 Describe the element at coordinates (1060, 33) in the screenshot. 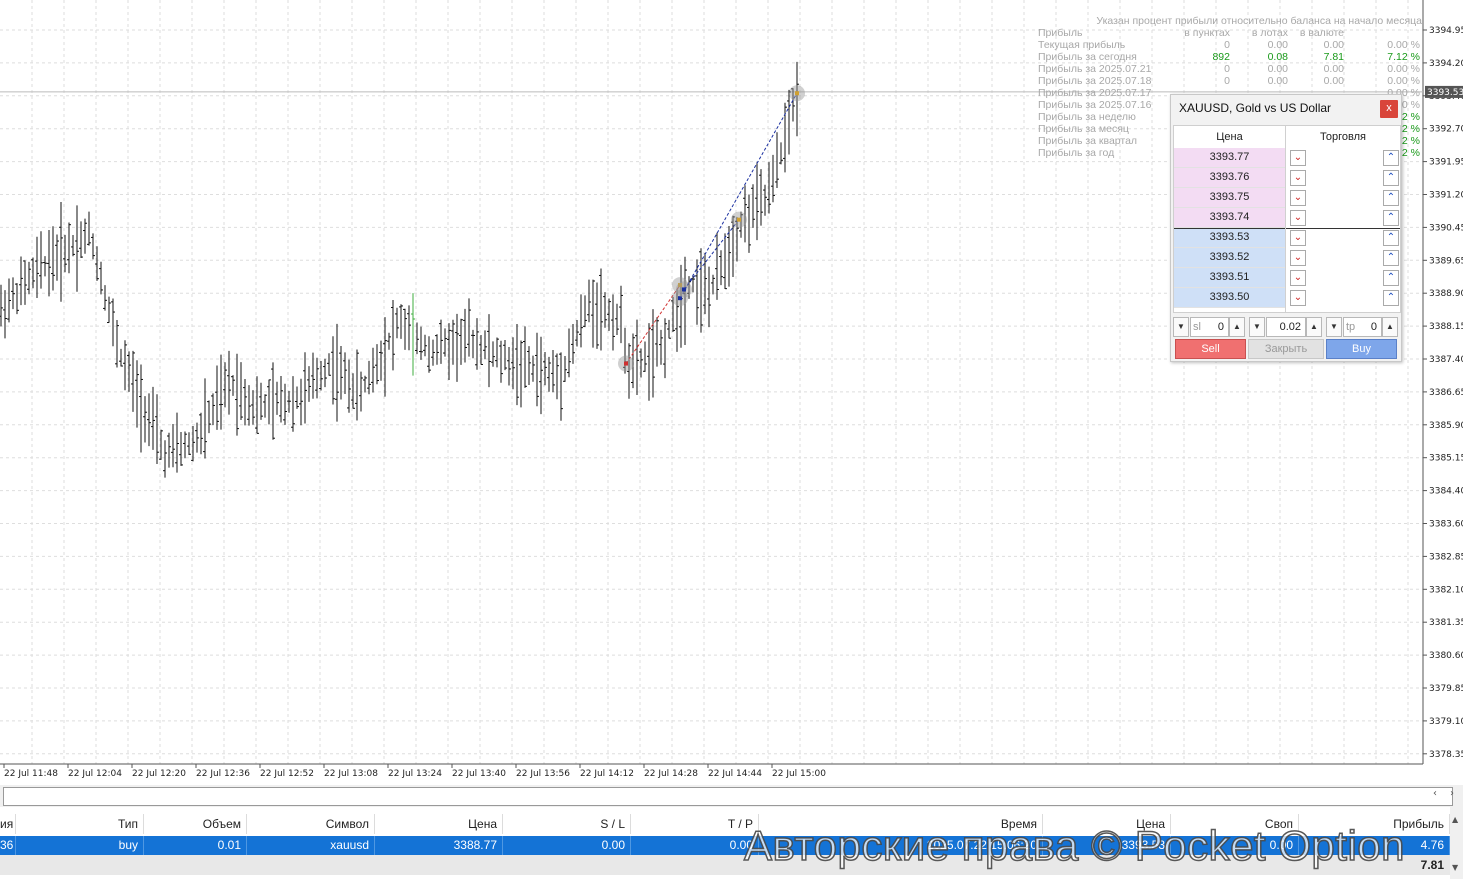

I see `stats-header-label: Прибыль` at that location.